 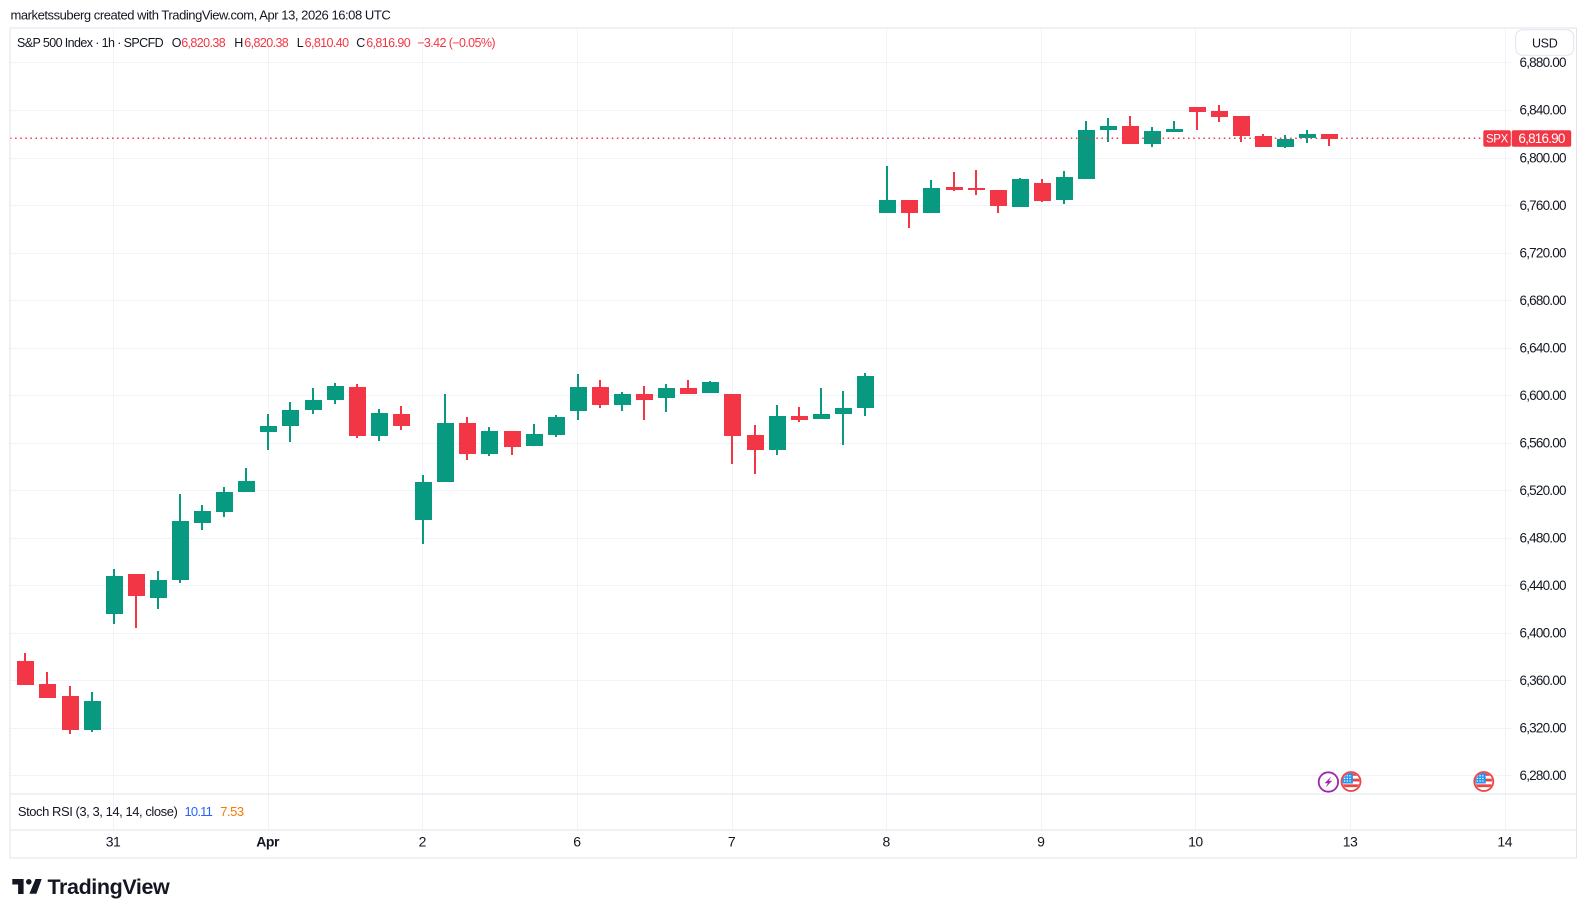 What do you see at coordinates (1543, 775) in the screenshot?
I see `svg-text: 6,280.00` at bounding box center [1543, 775].